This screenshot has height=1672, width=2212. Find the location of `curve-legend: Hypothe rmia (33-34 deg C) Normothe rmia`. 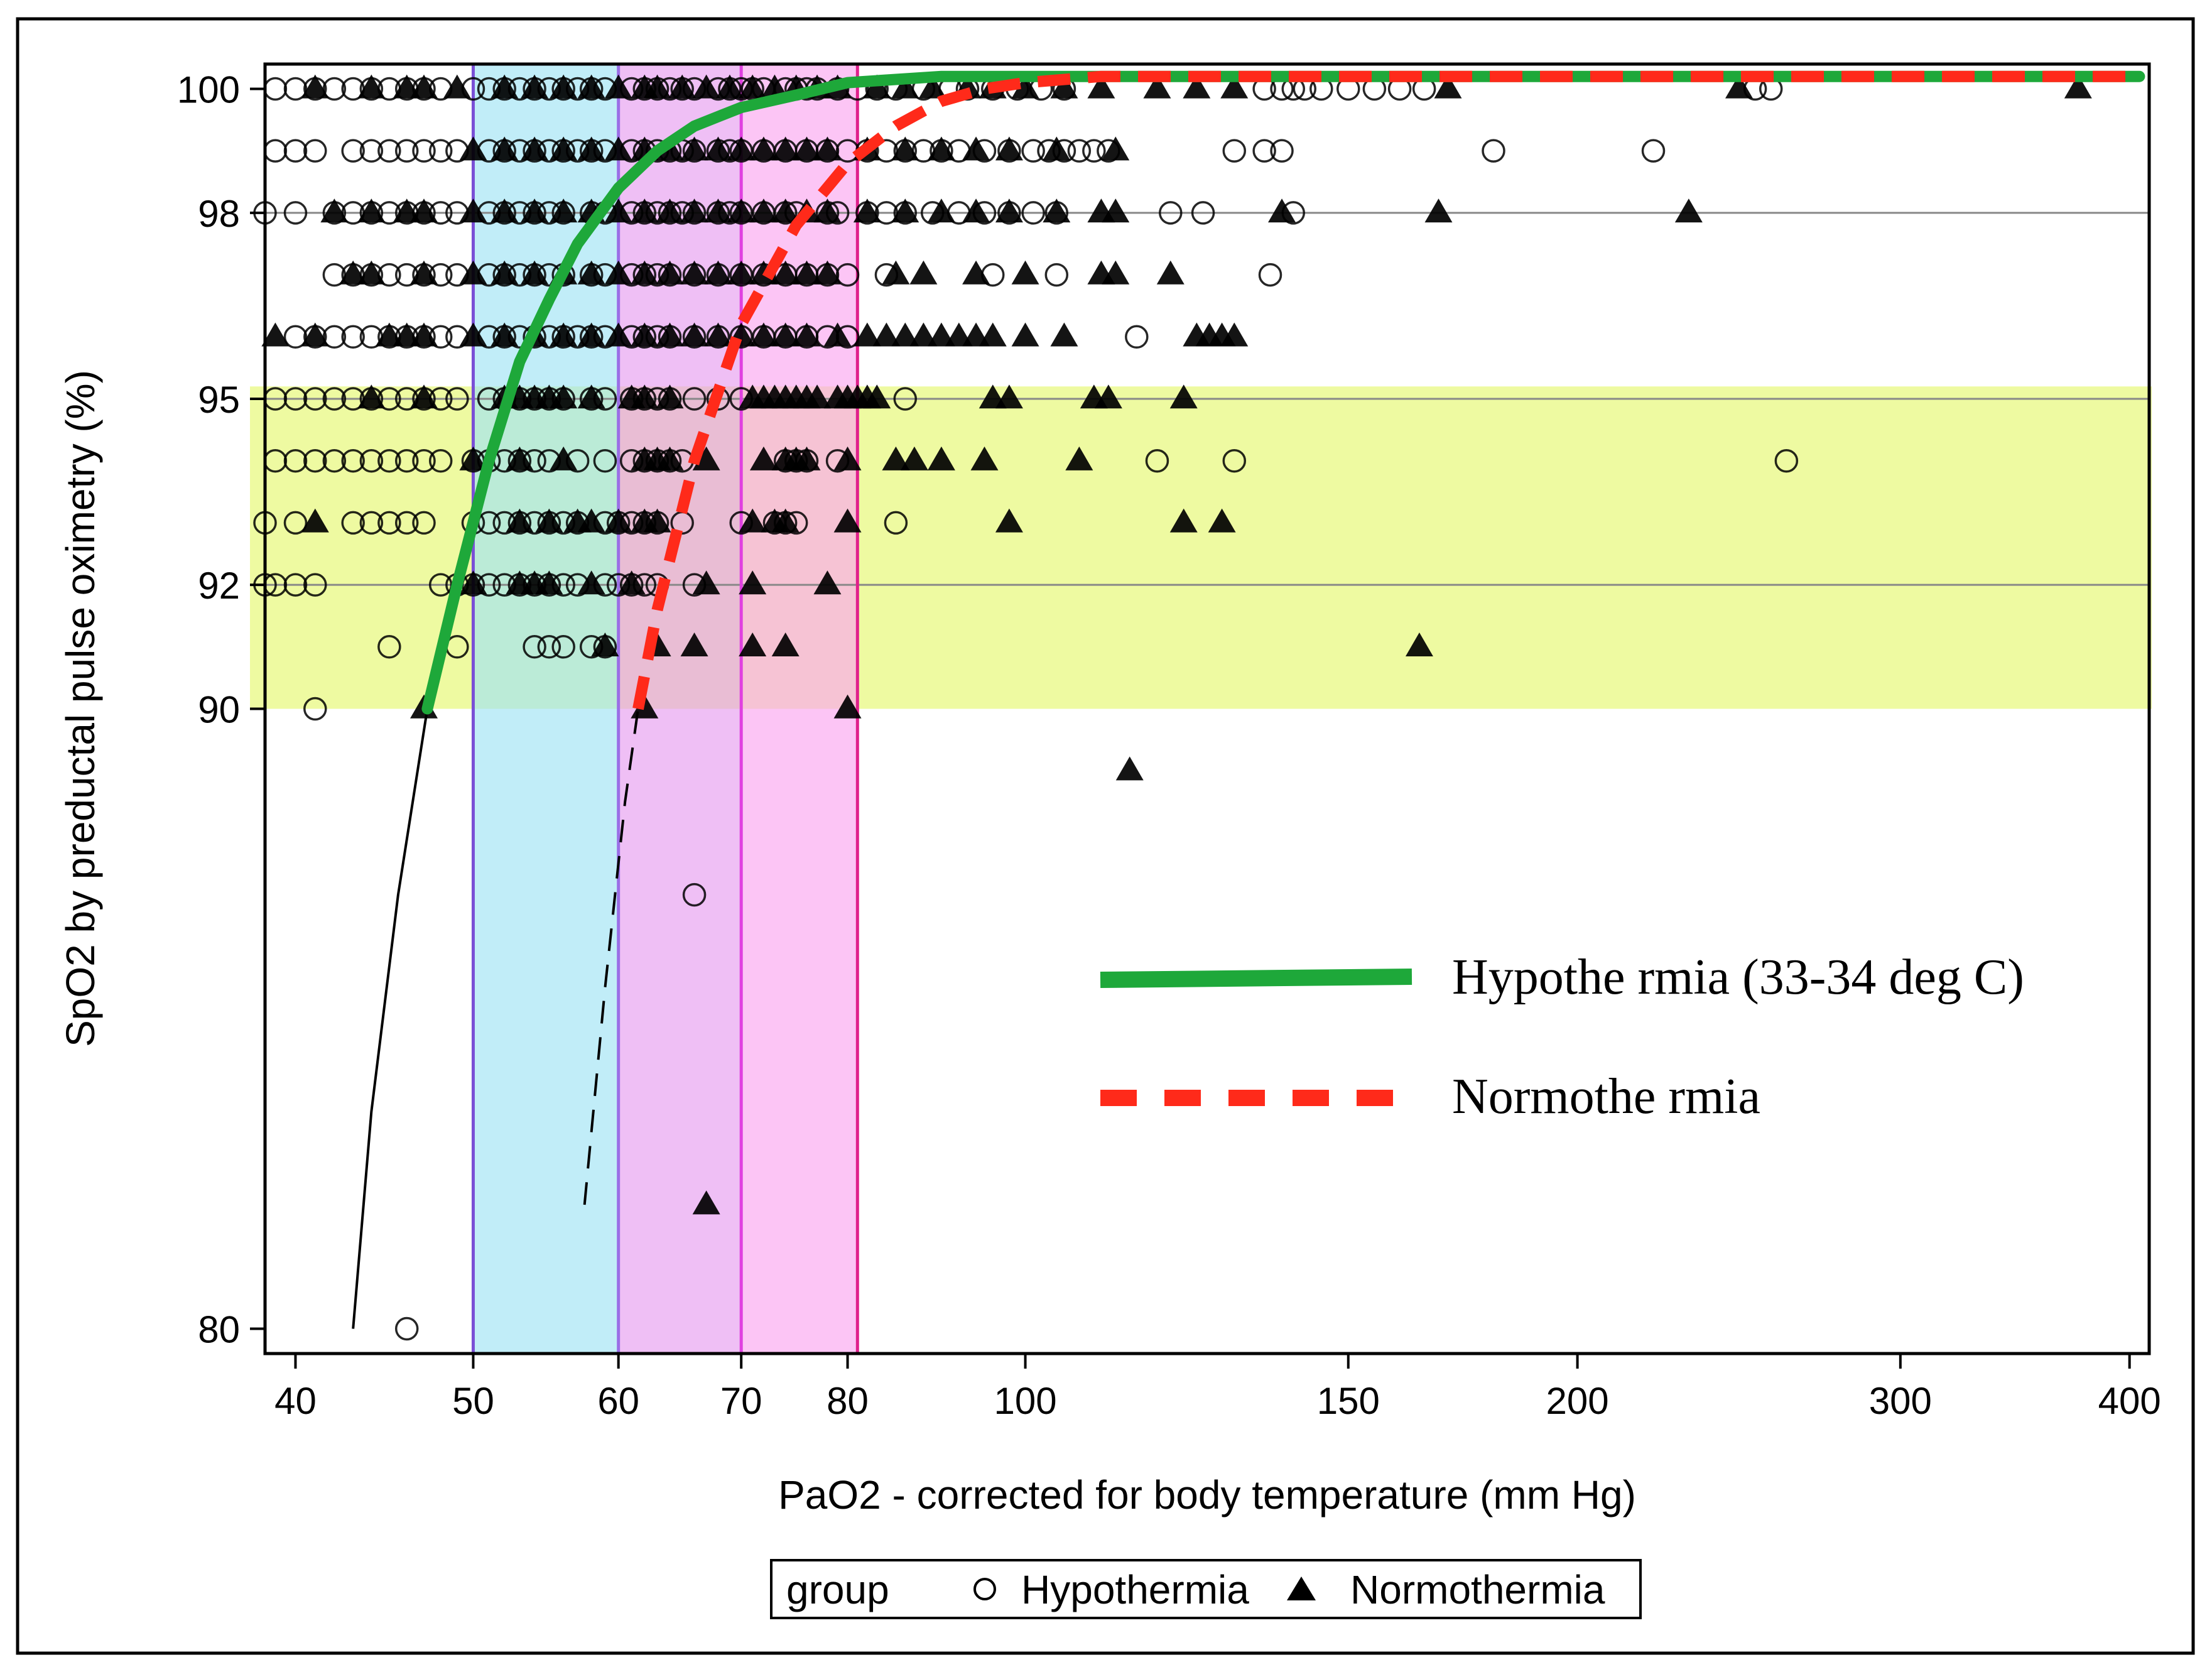

curve-legend: Hypothe rmia (33-34 deg C) Normothe rmia is located at coordinates (1562, 1037).